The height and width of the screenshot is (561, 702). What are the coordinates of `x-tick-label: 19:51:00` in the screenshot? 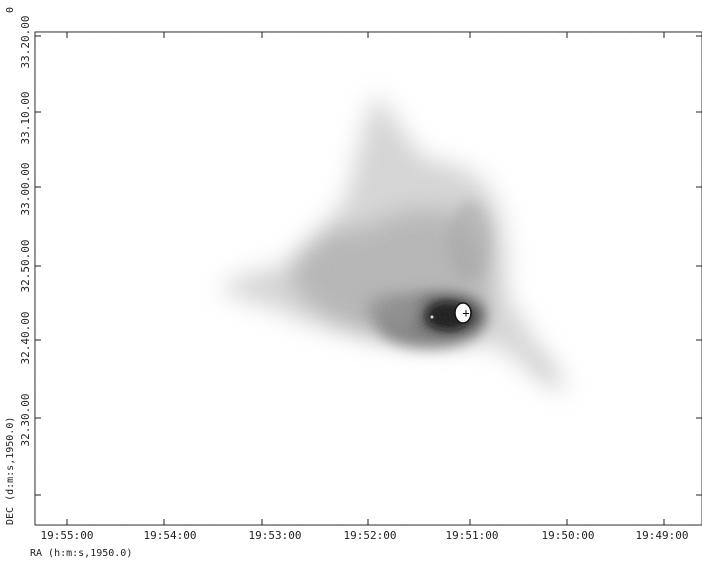 It's located at (472, 535).